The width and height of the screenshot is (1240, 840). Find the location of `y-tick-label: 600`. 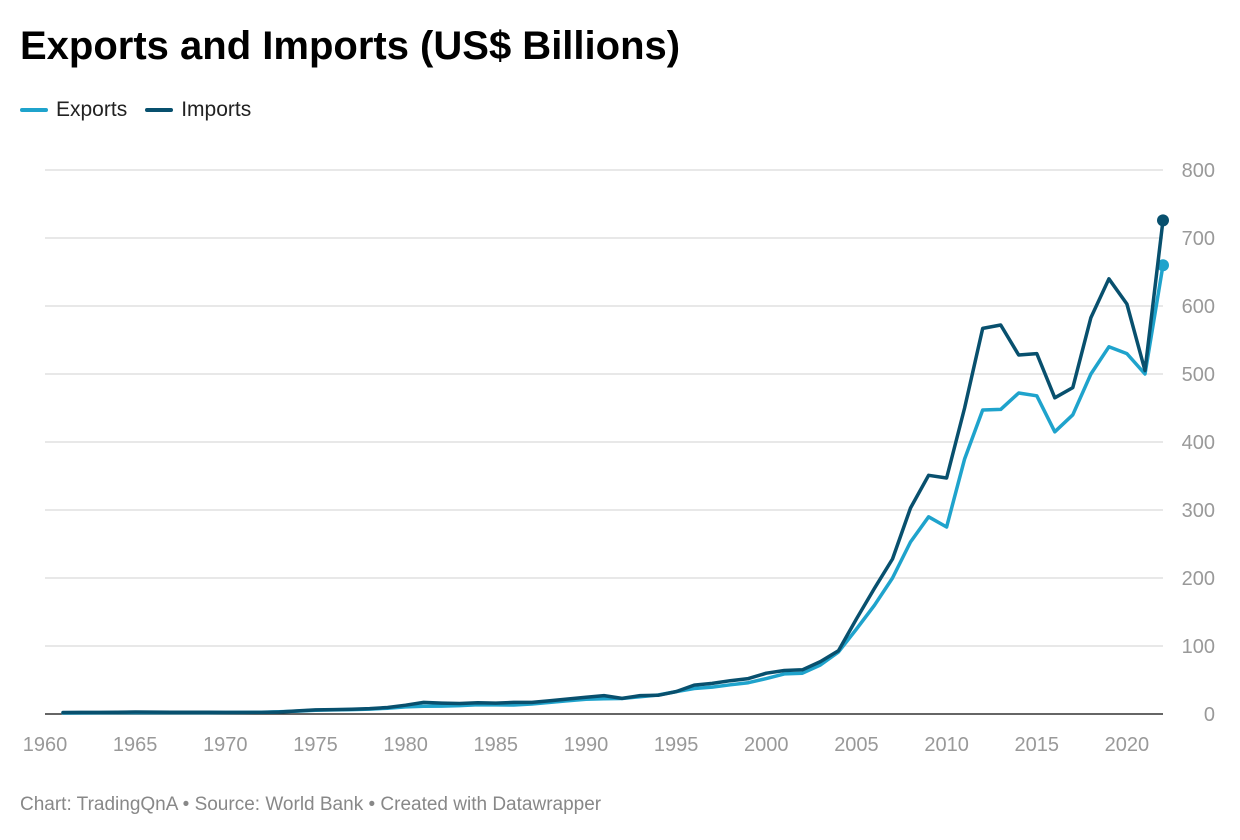

y-tick-label: 600 is located at coordinates (1198, 307).